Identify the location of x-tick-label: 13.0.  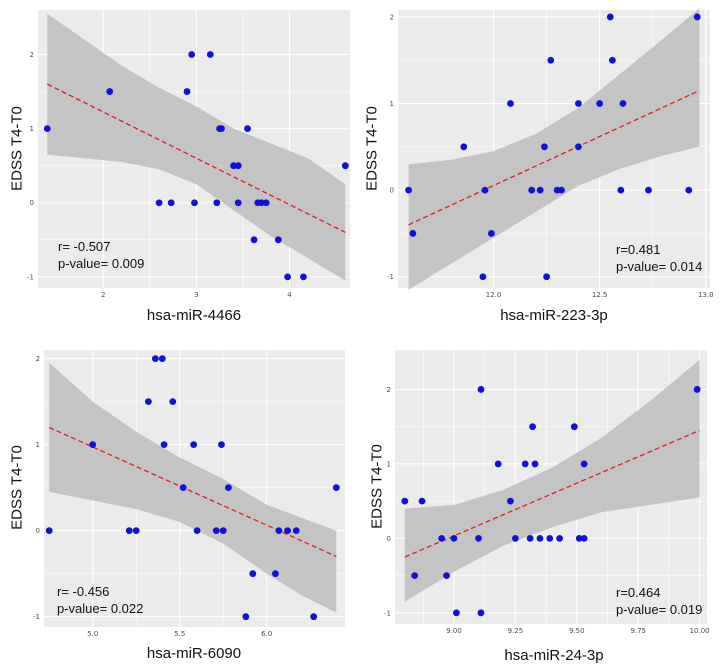
(706, 295).